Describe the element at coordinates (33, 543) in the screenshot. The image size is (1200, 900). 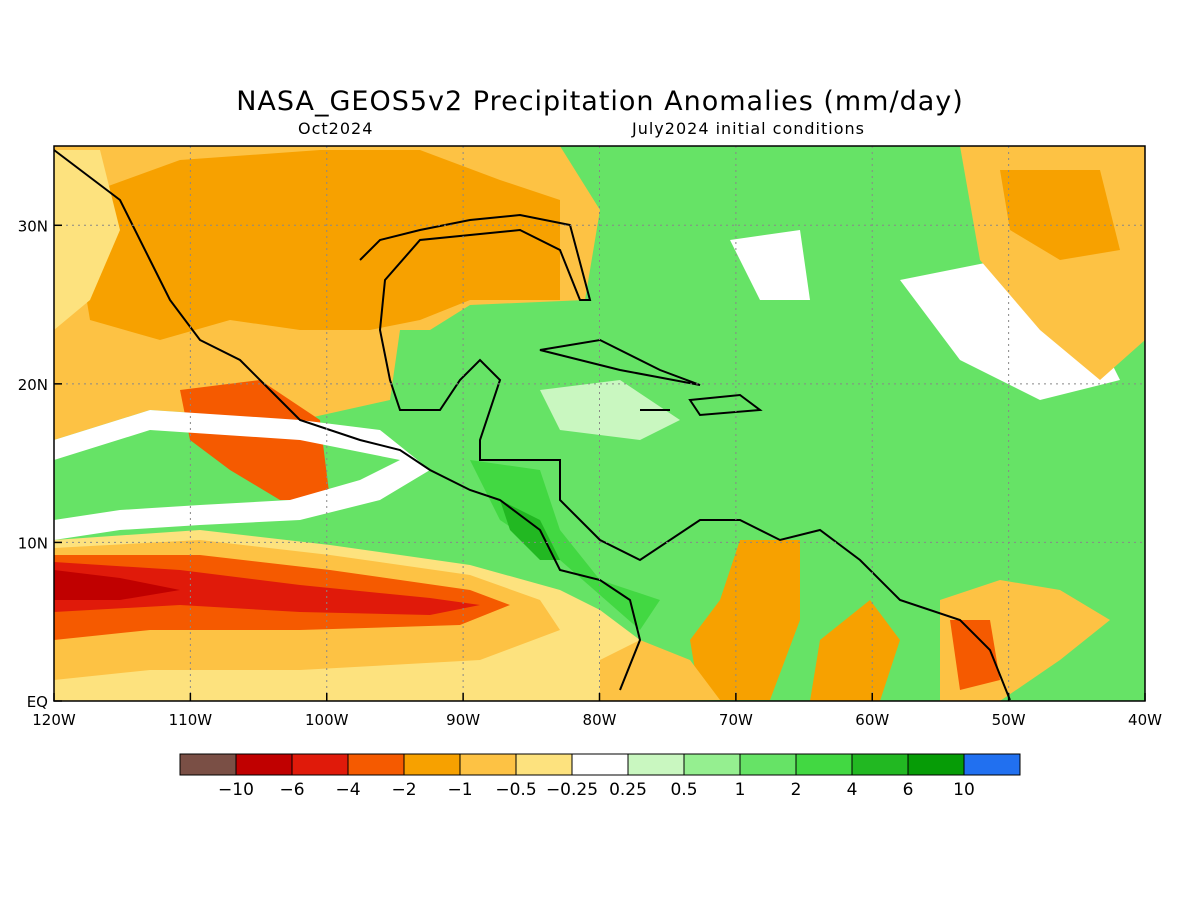
I see `y-tick-label: 10N` at that location.